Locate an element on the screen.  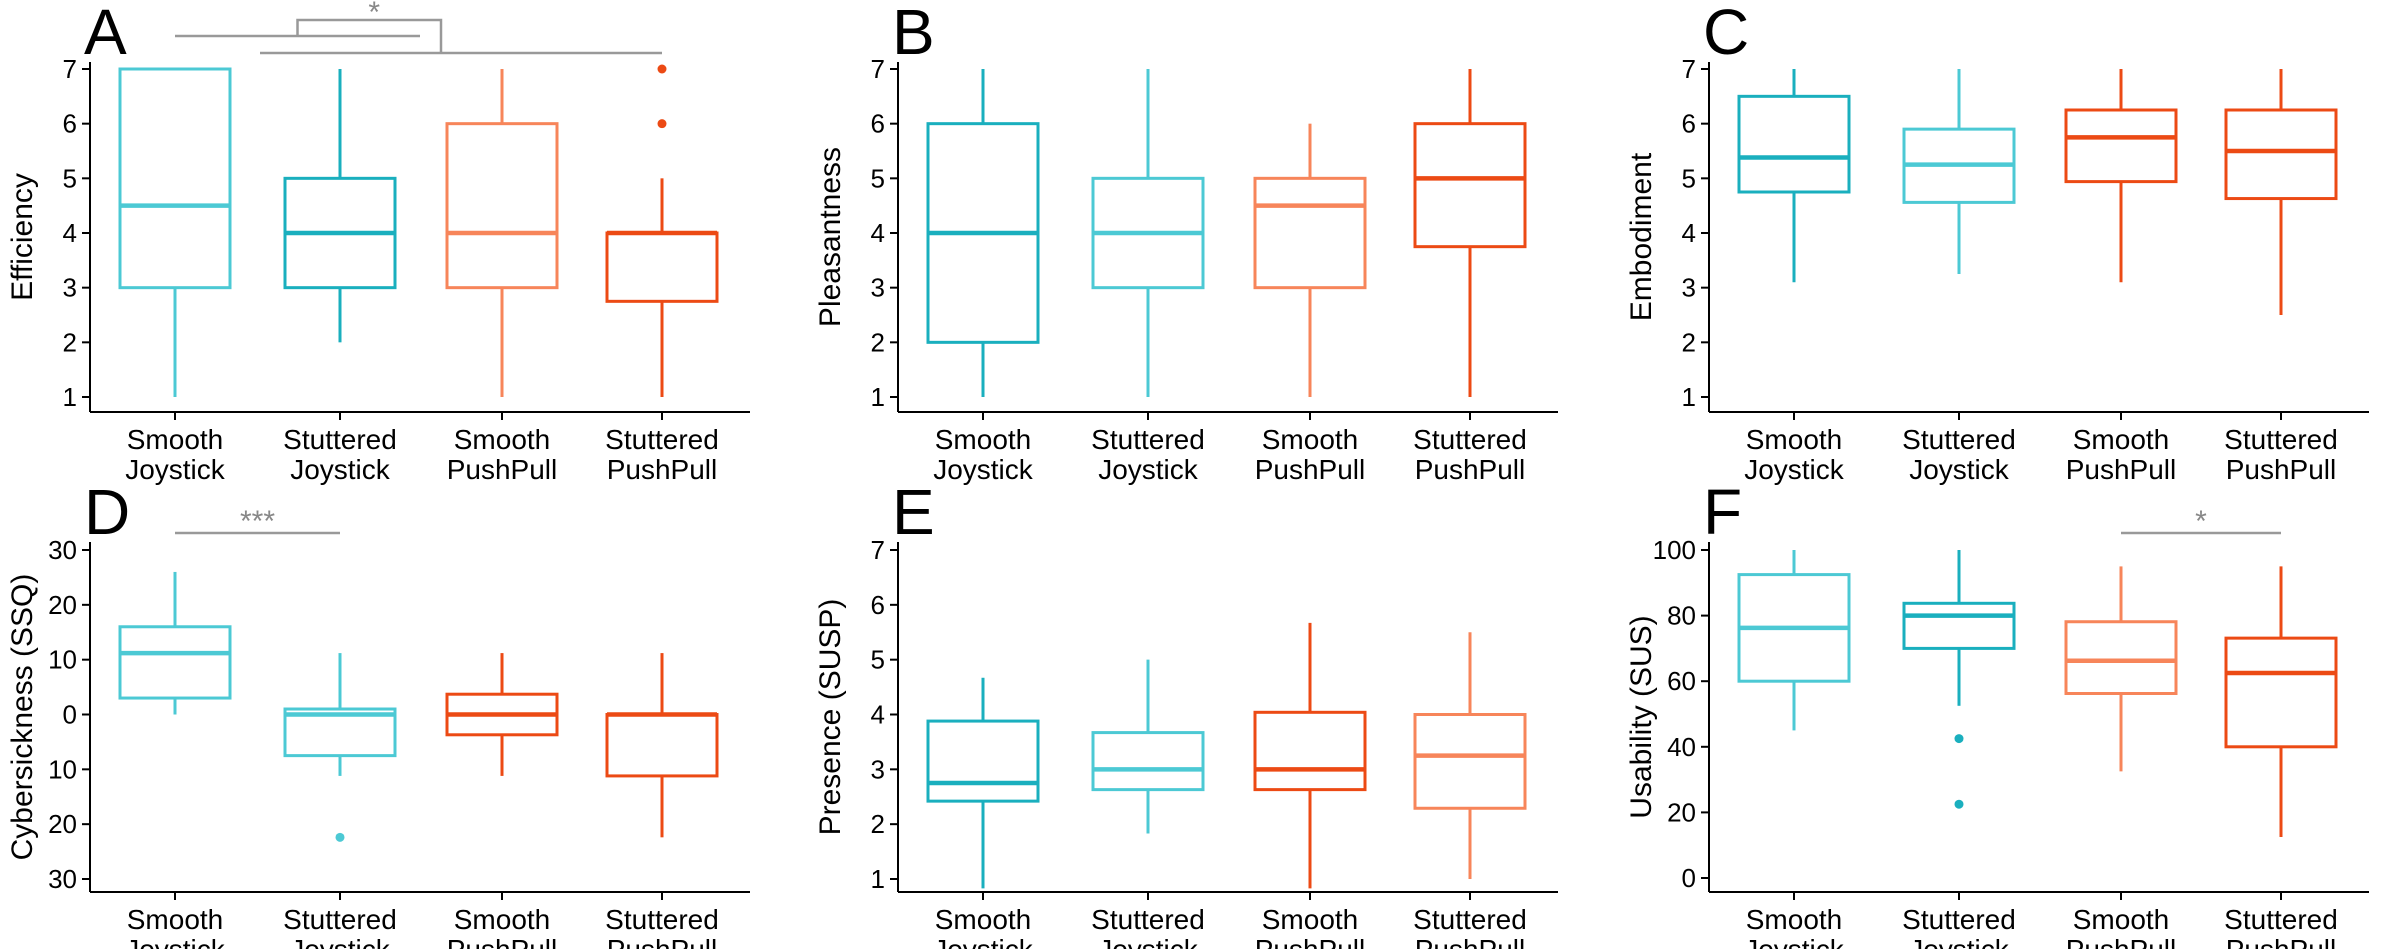
y-tick-label: 10 is located at coordinates (62, 769).